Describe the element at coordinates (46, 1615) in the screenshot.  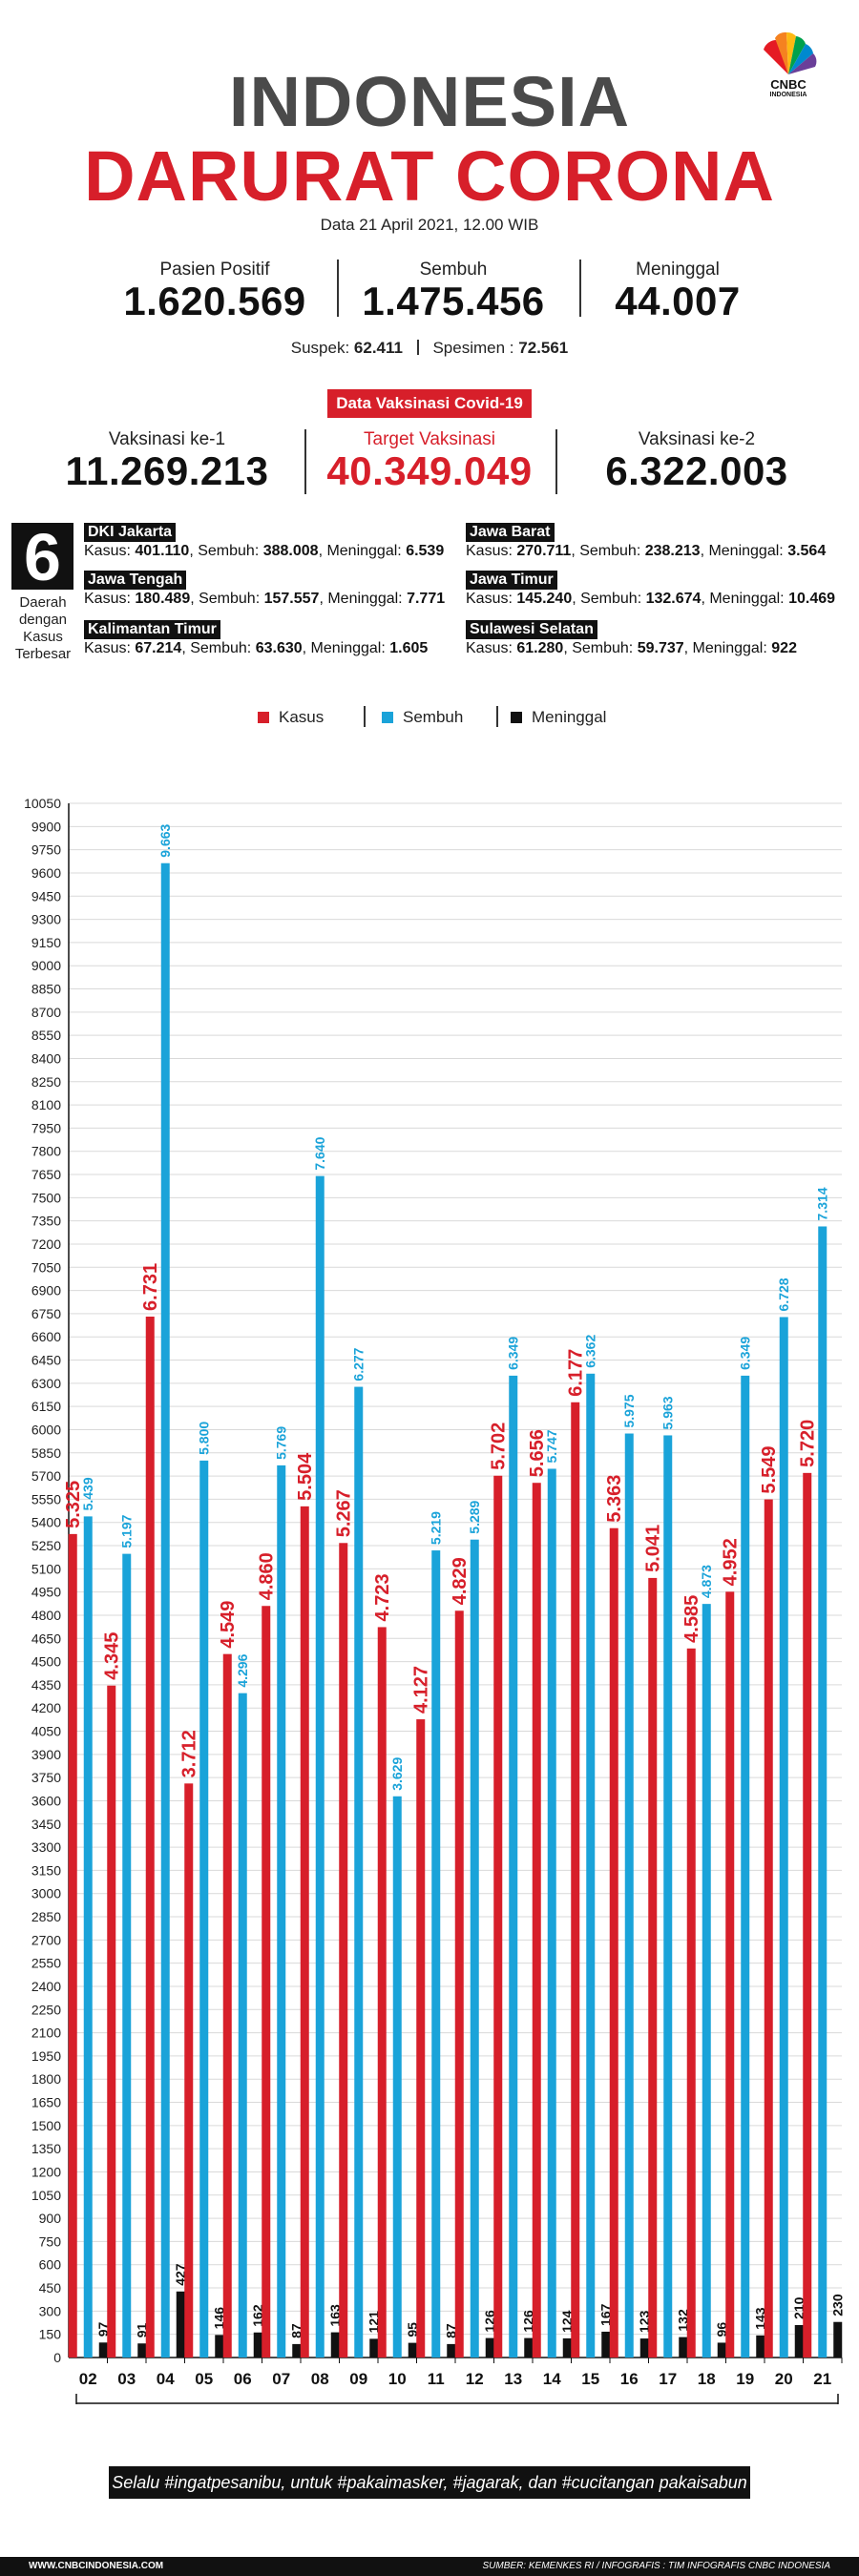
I see `y-tick-label: 4800` at that location.